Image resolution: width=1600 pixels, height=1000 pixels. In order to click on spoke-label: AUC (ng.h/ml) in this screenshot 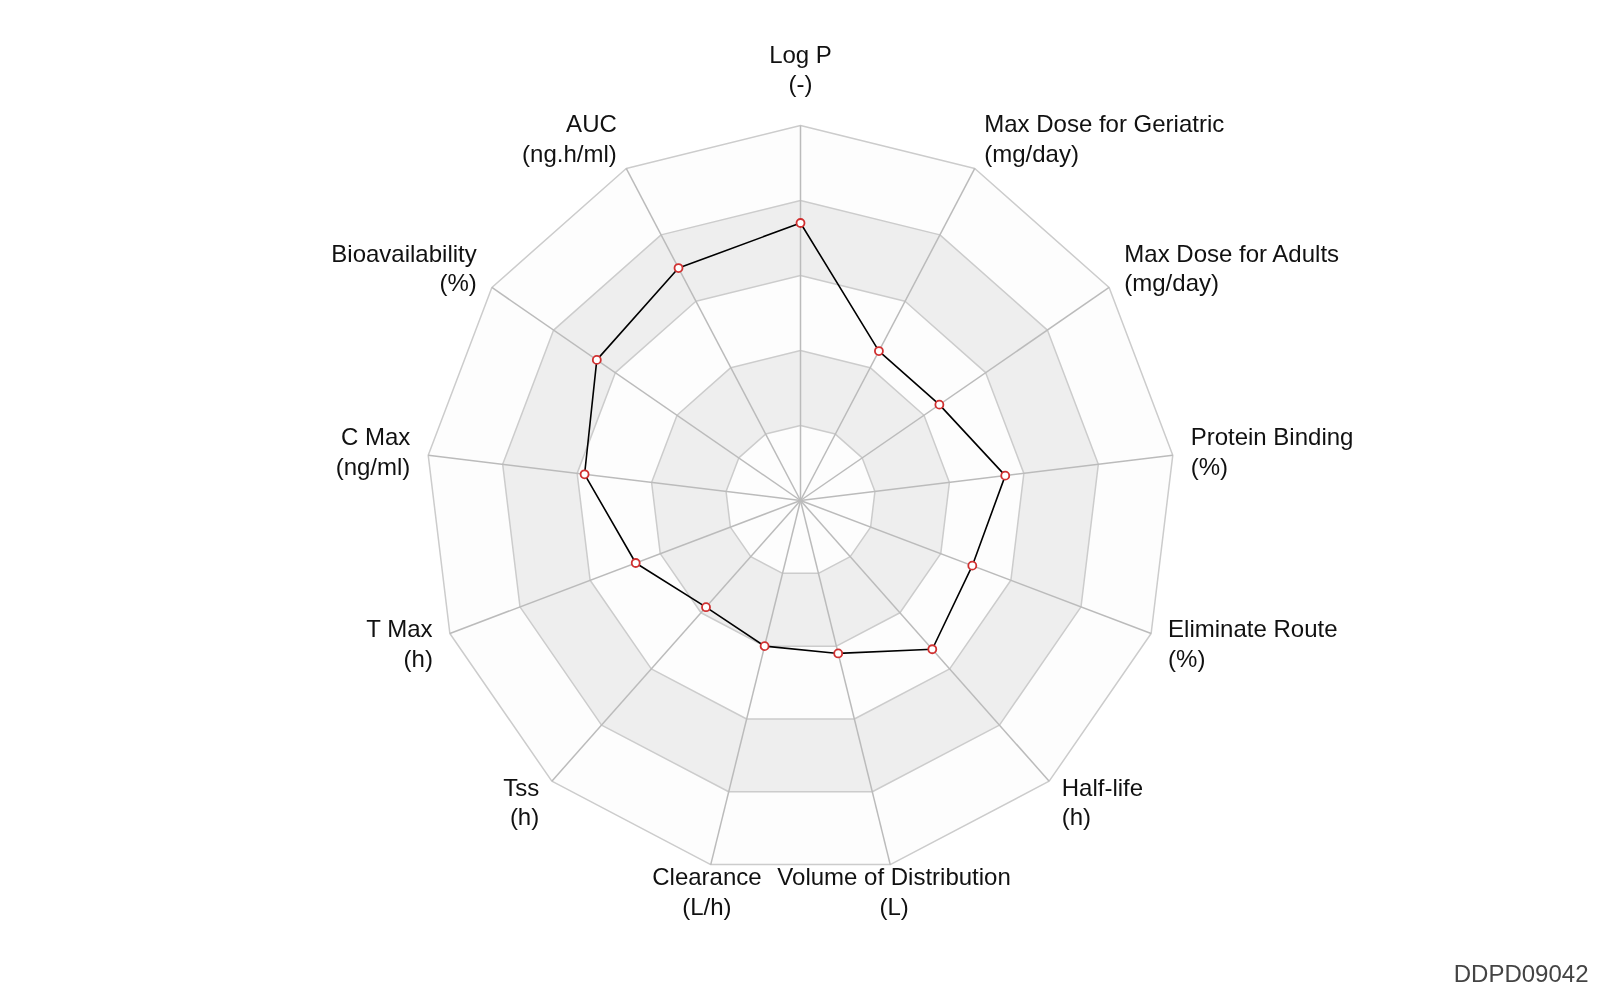, I will do `click(569, 138)`.